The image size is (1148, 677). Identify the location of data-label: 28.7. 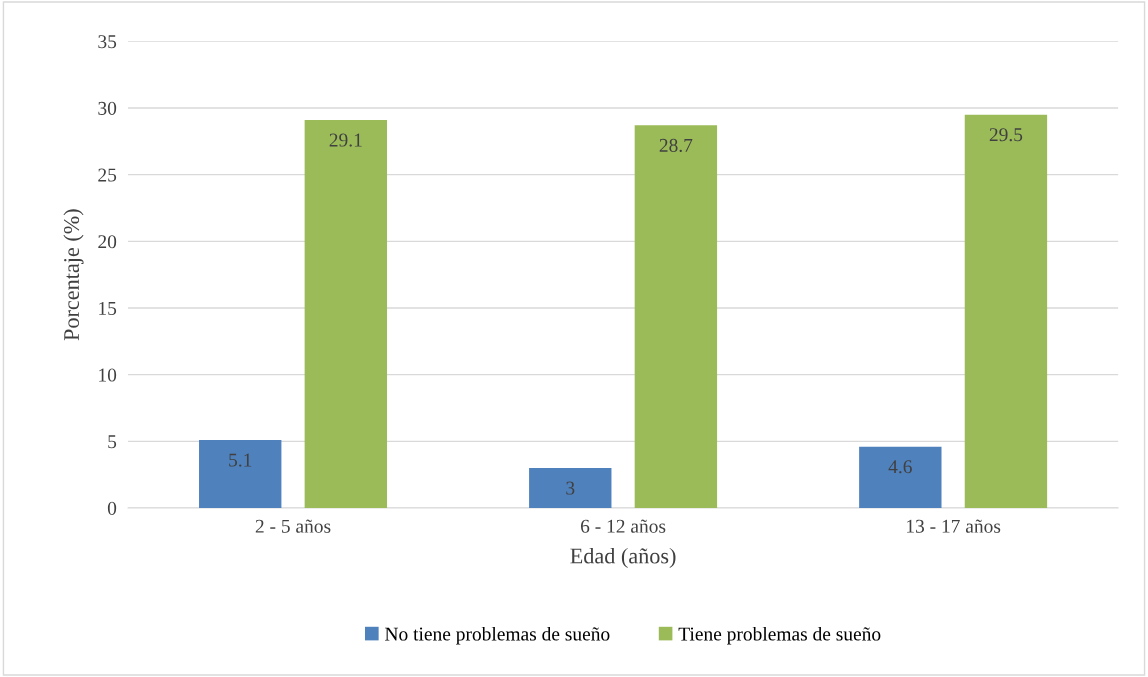
(676, 145).